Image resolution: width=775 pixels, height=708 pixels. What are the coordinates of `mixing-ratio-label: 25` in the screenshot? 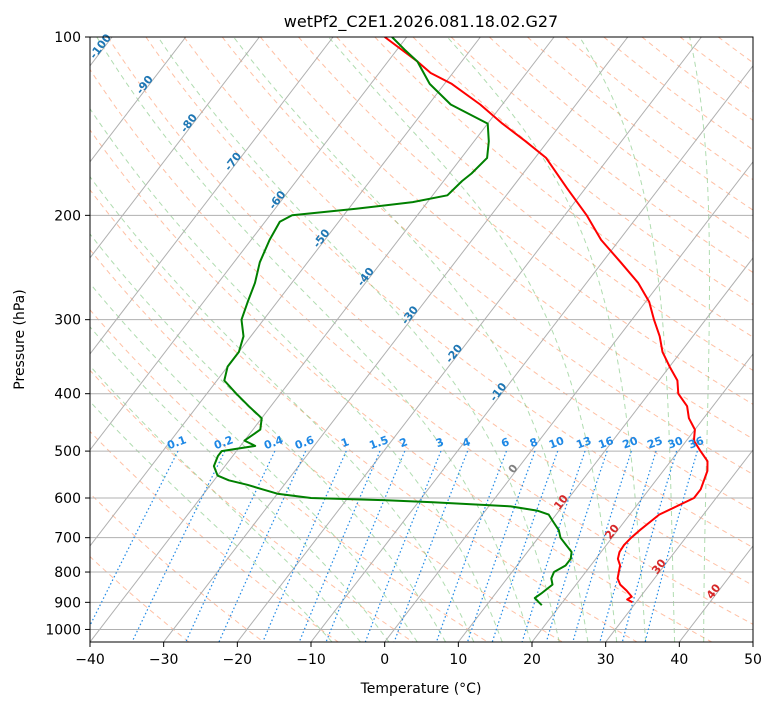 It's located at (654, 442).